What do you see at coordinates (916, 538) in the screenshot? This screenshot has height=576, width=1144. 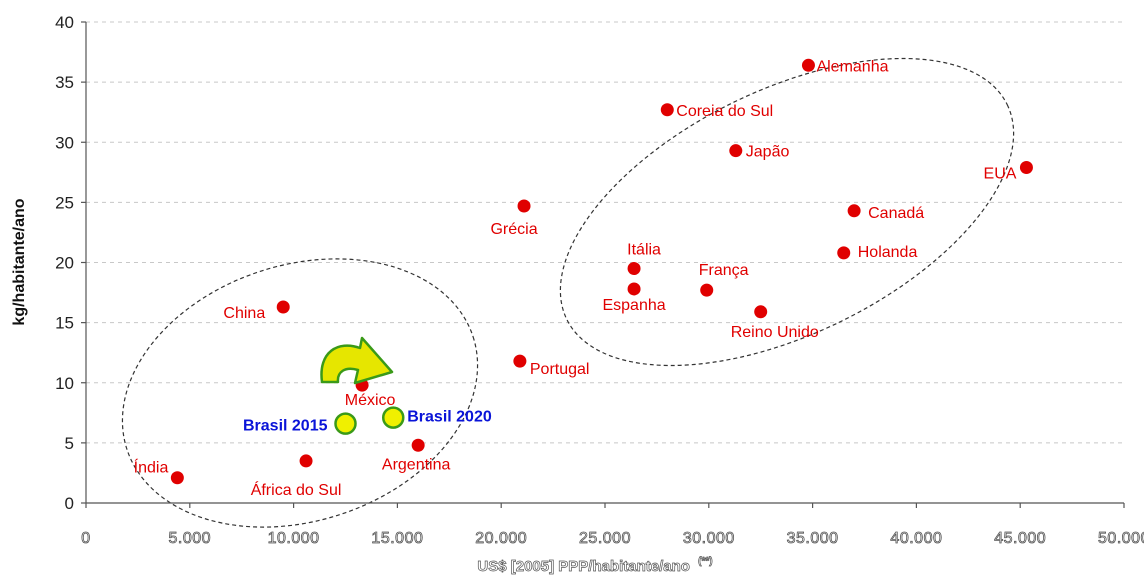 I see `x-tick-label: 40.000` at bounding box center [916, 538].